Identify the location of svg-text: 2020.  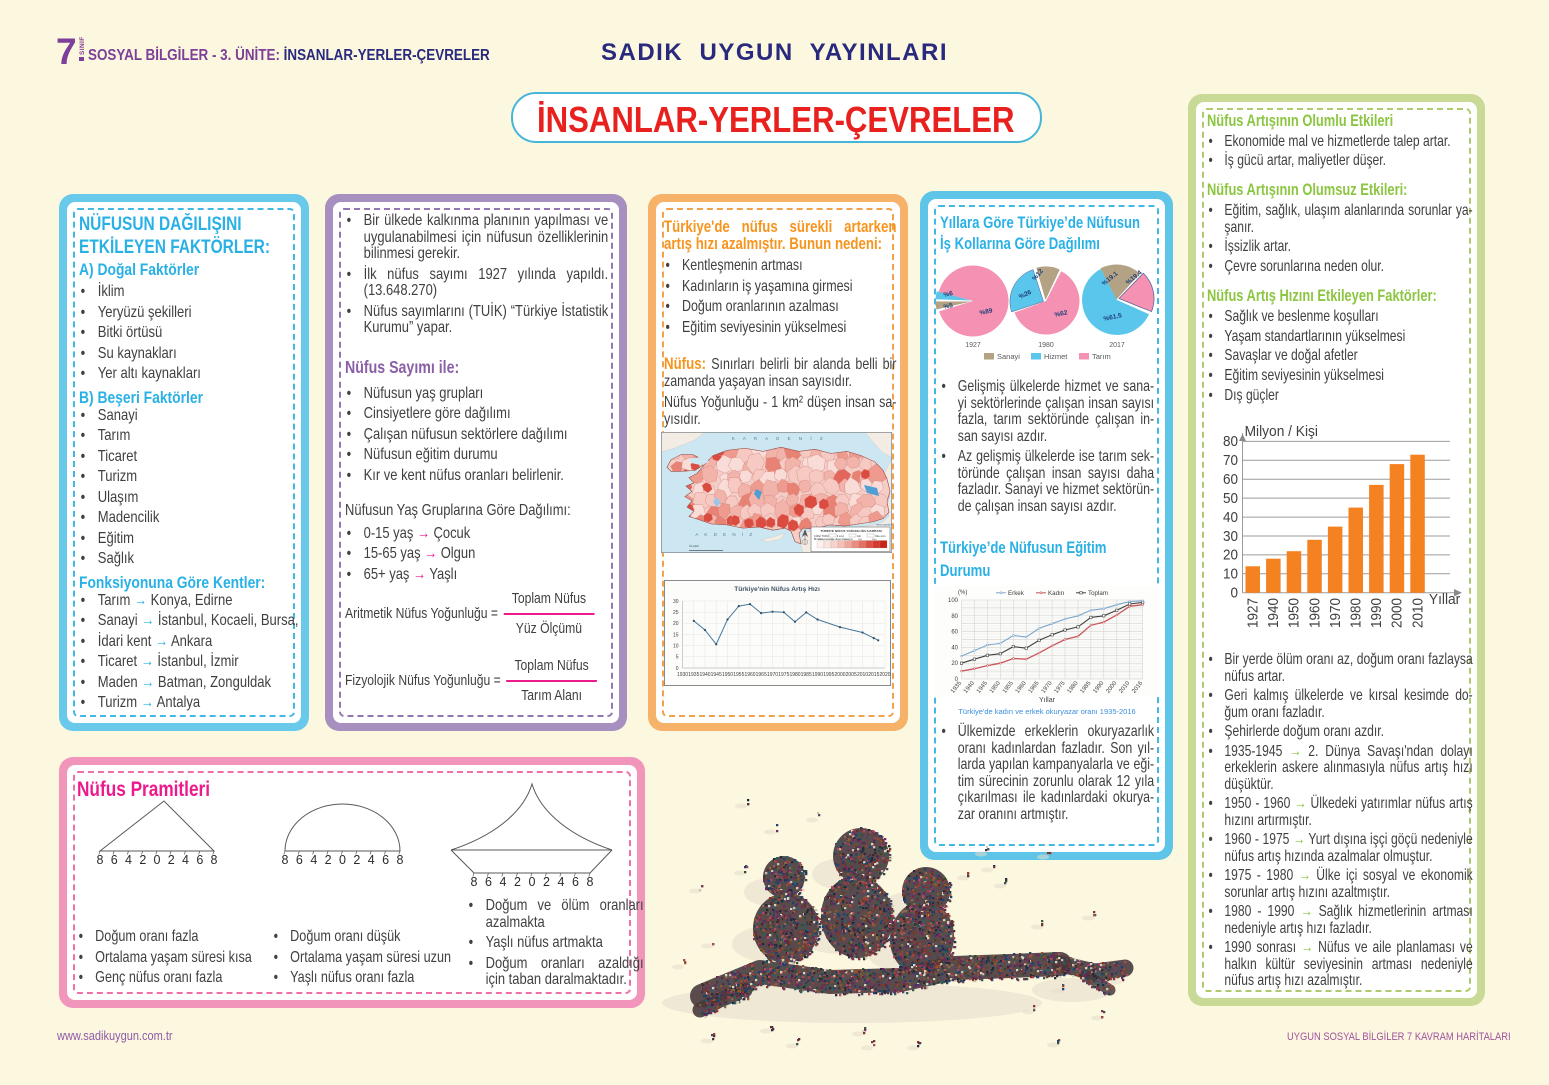
(884, 675).